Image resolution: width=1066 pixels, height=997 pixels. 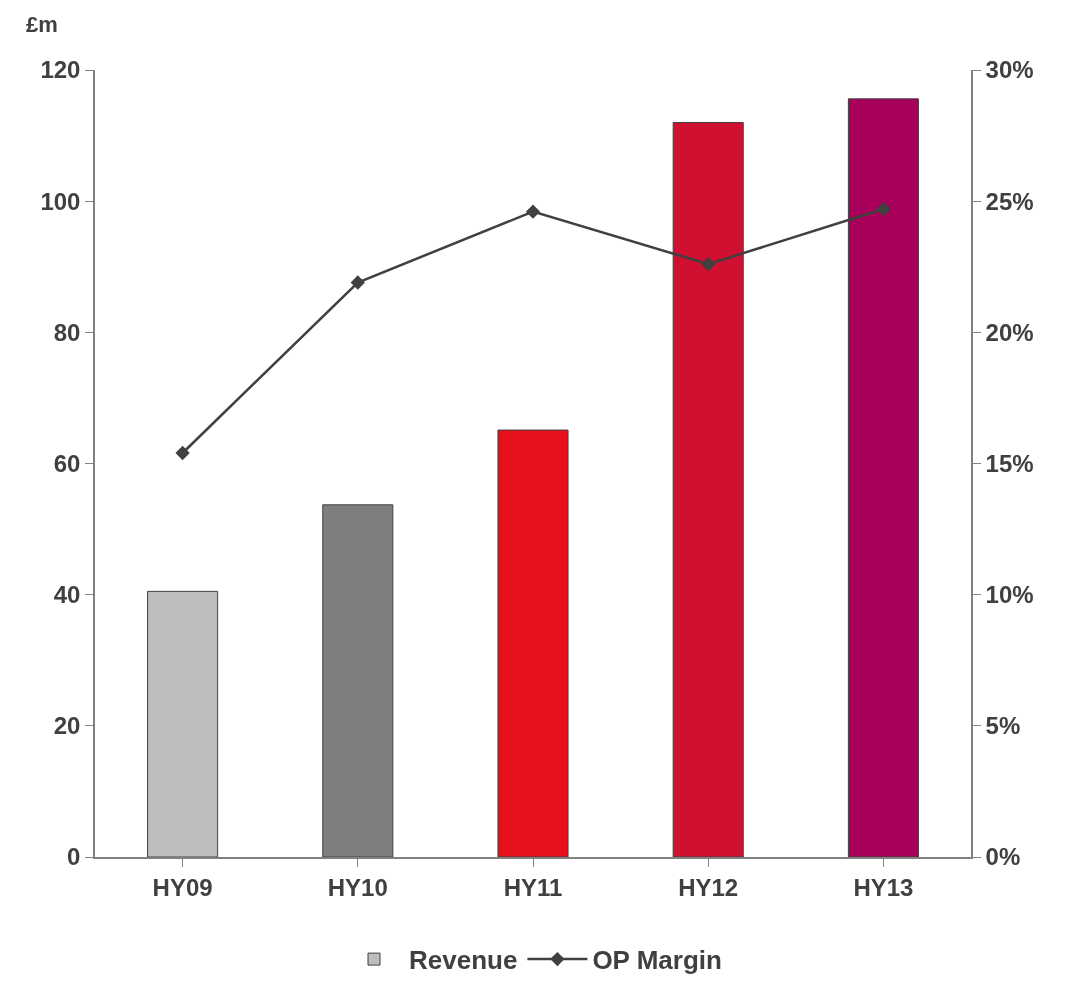 What do you see at coordinates (708, 887) in the screenshot?
I see `x-tick-label: HY12` at bounding box center [708, 887].